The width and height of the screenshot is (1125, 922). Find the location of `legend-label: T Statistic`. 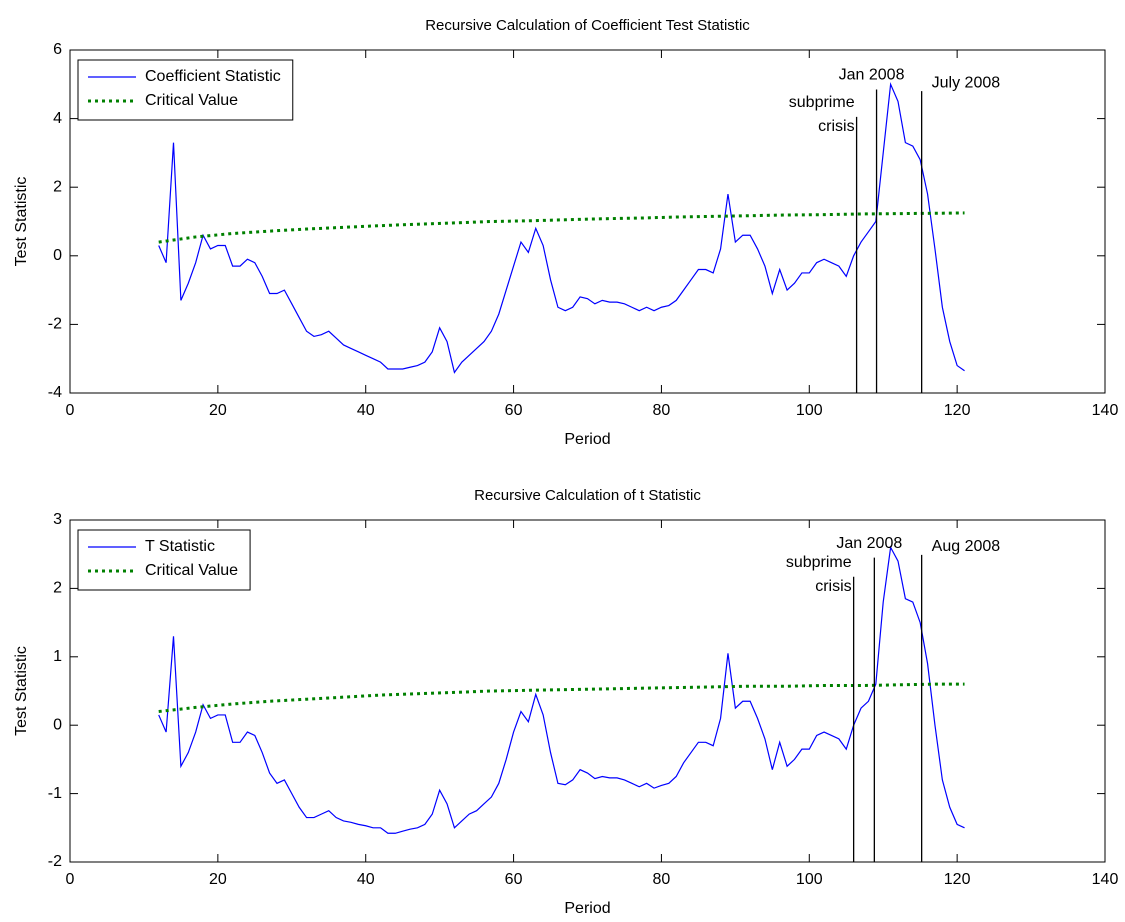

legend-label: T Statistic is located at coordinates (180, 546).